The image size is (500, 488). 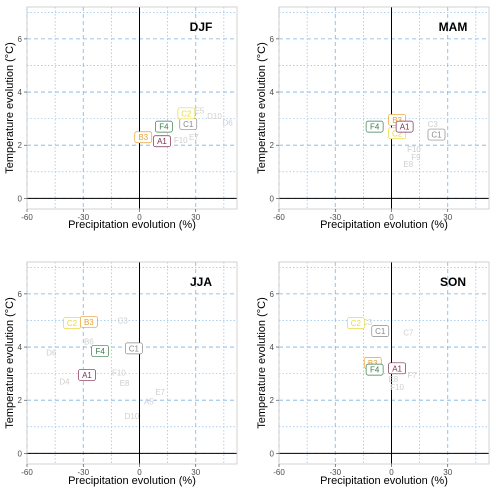 I want to click on point-label-f7: F7, so click(x=412, y=375).